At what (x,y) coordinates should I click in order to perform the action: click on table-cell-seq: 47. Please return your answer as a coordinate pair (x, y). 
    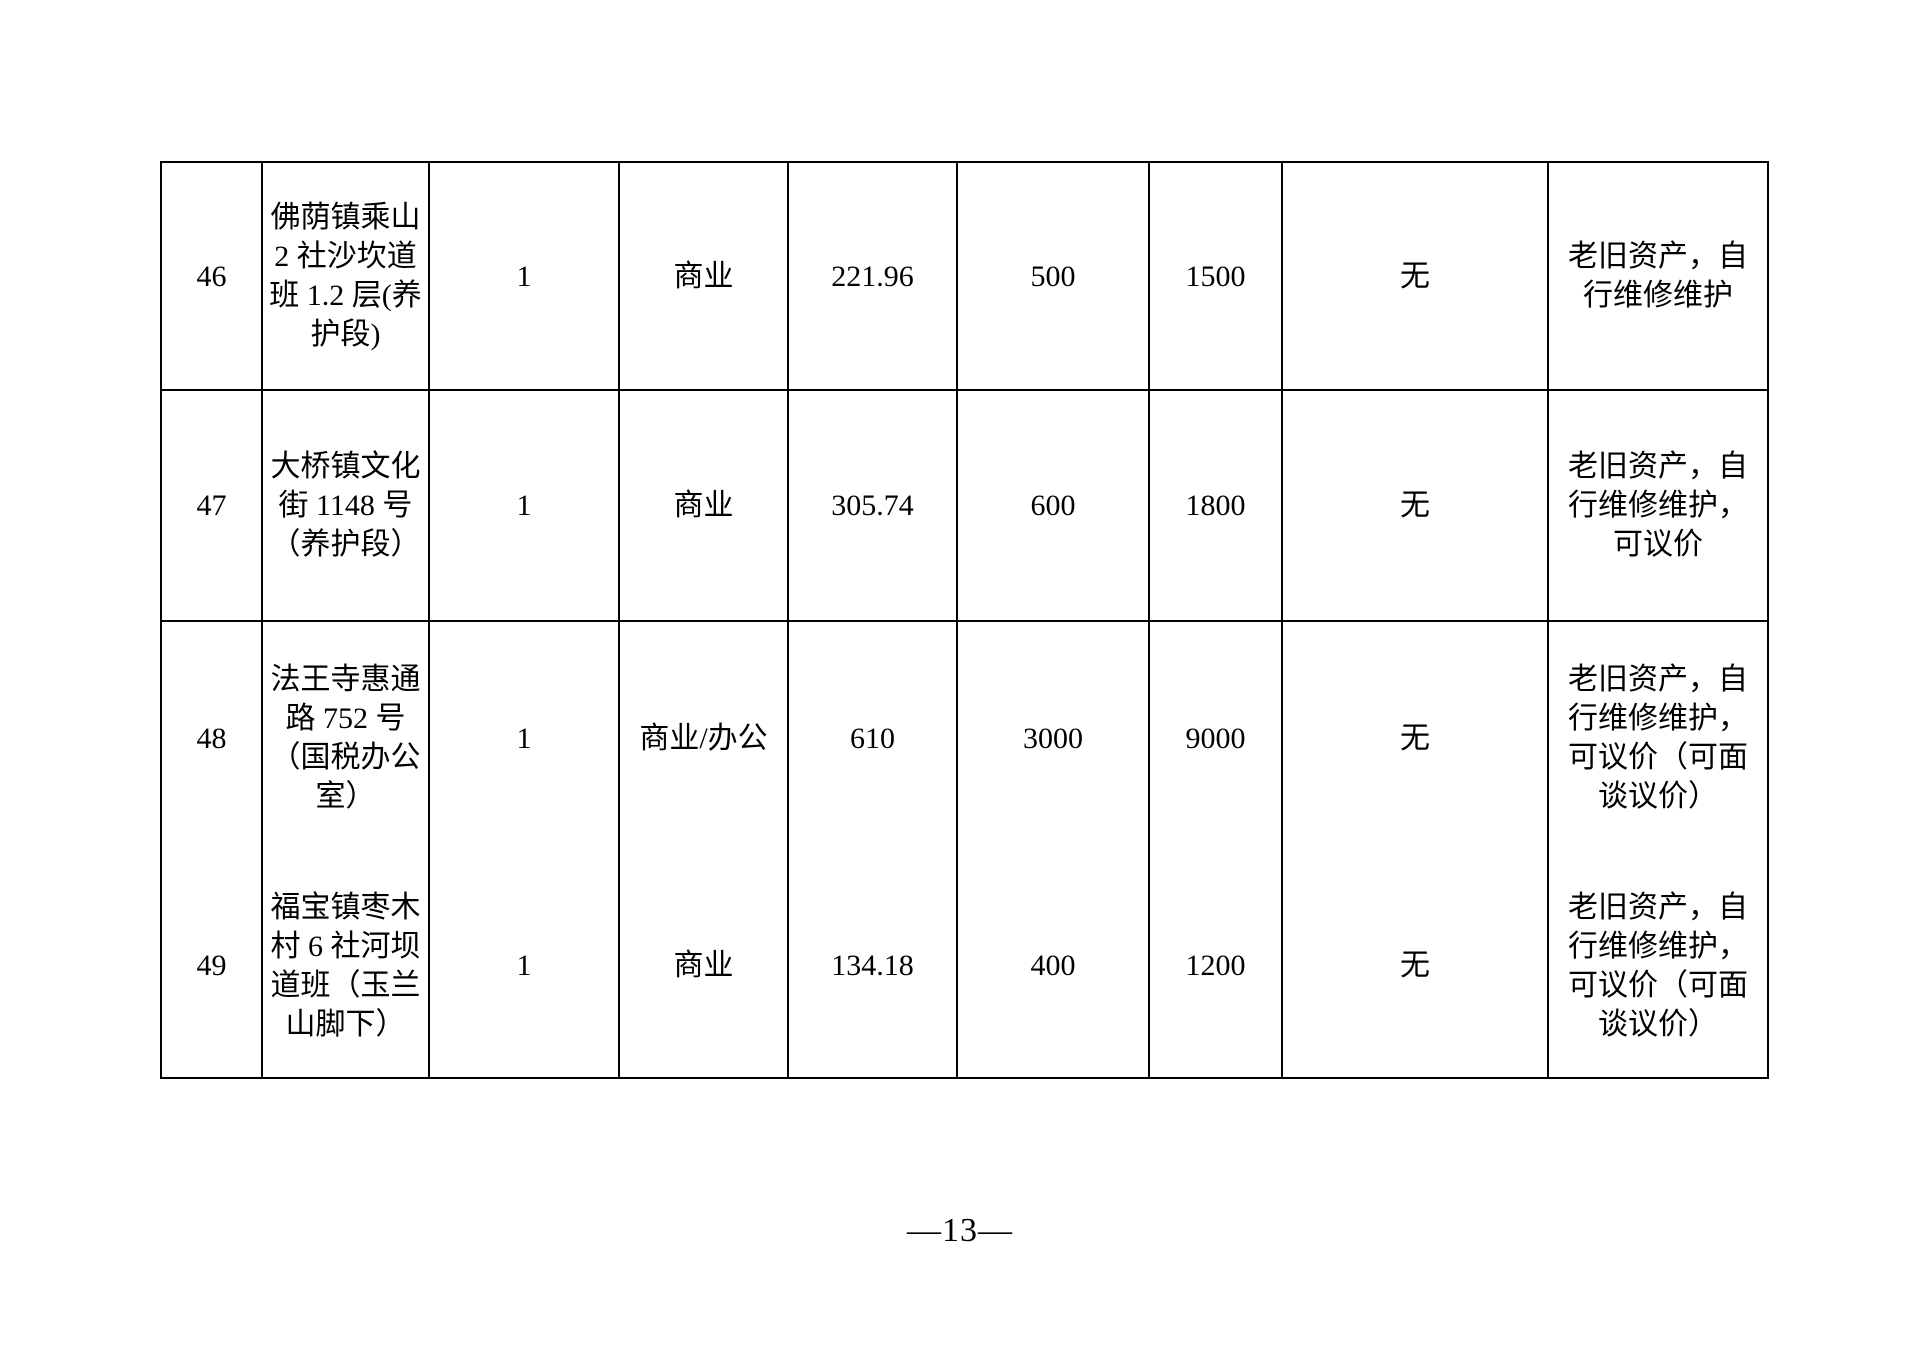
    Looking at the image, I should click on (211, 505).